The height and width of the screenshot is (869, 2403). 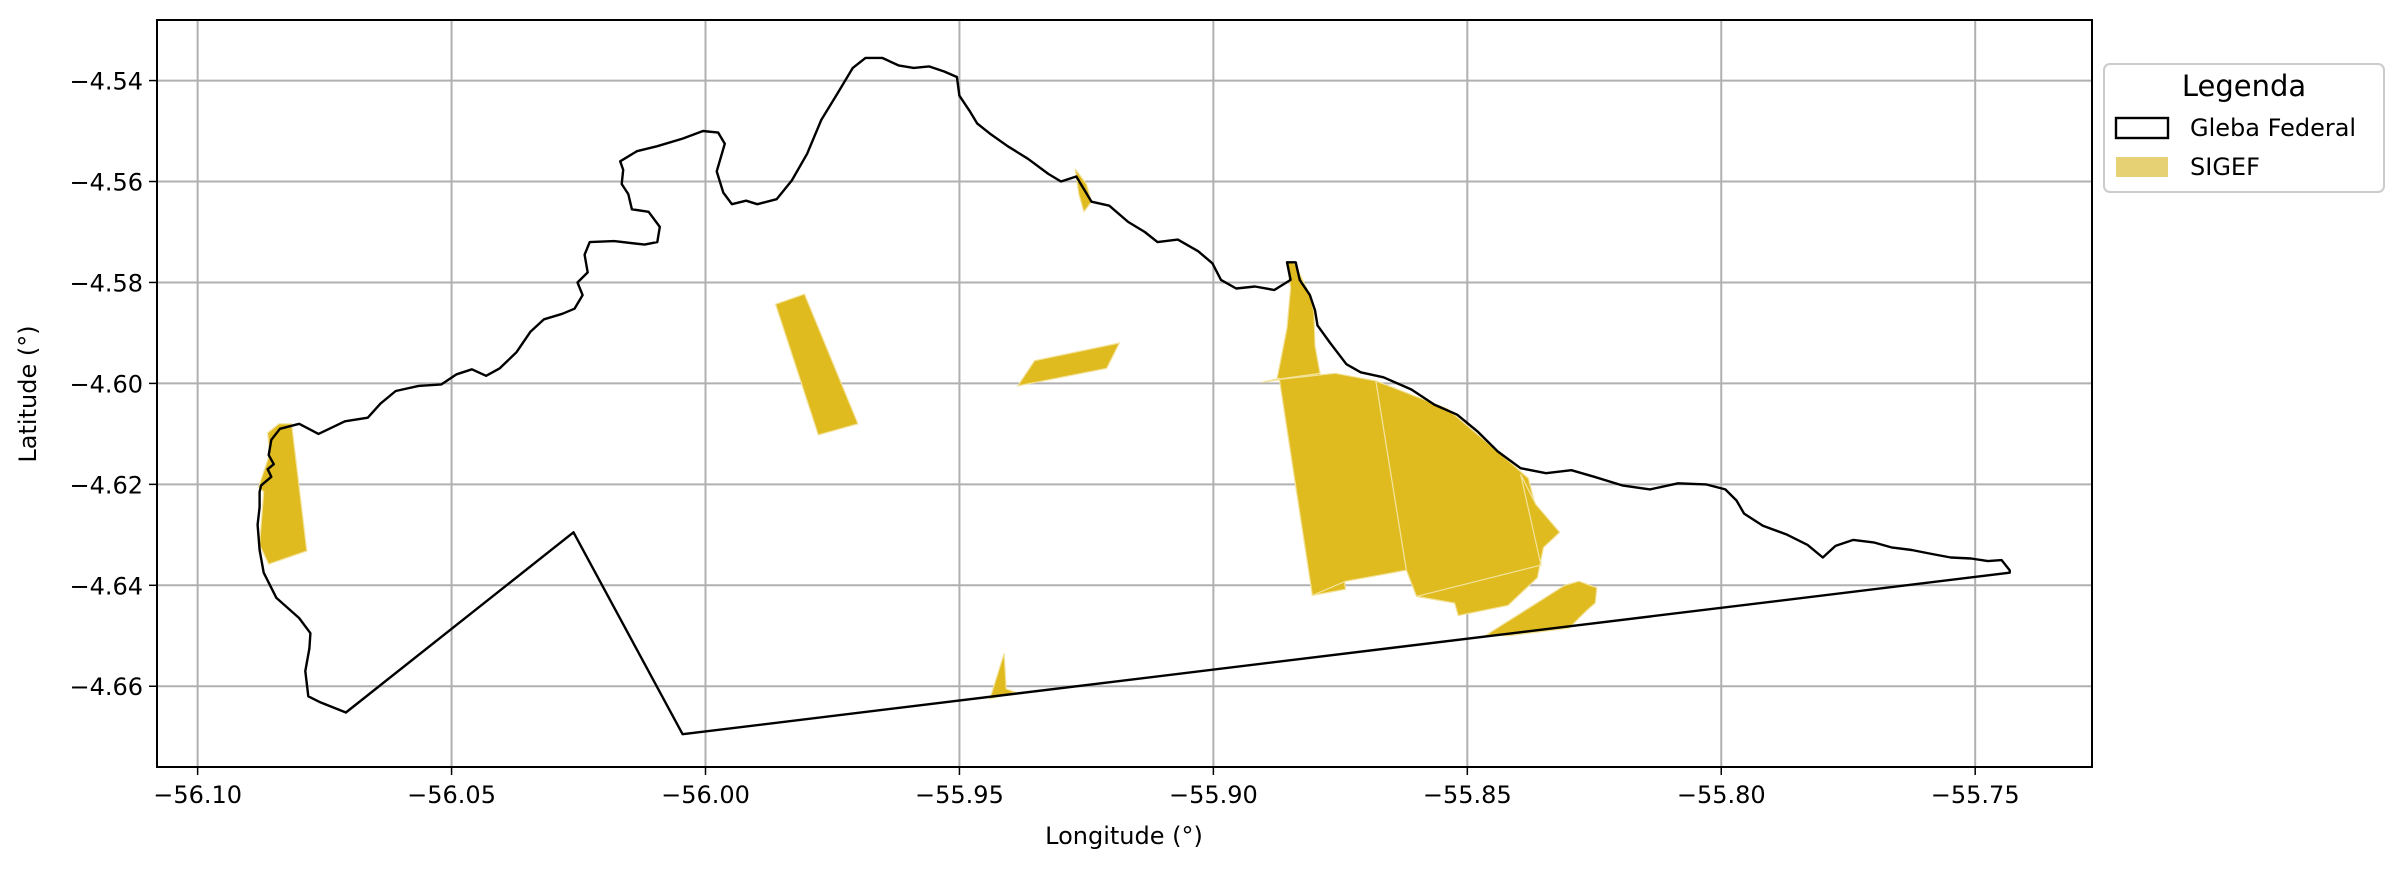 What do you see at coordinates (1467, 795) in the screenshot?
I see `x-tick-label: −55.85` at bounding box center [1467, 795].